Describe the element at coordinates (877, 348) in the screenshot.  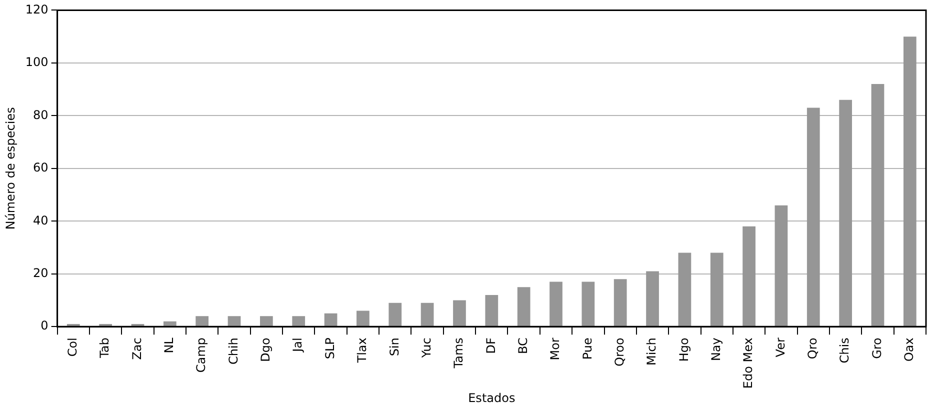
I see `x-tick-label: Gro` at that location.